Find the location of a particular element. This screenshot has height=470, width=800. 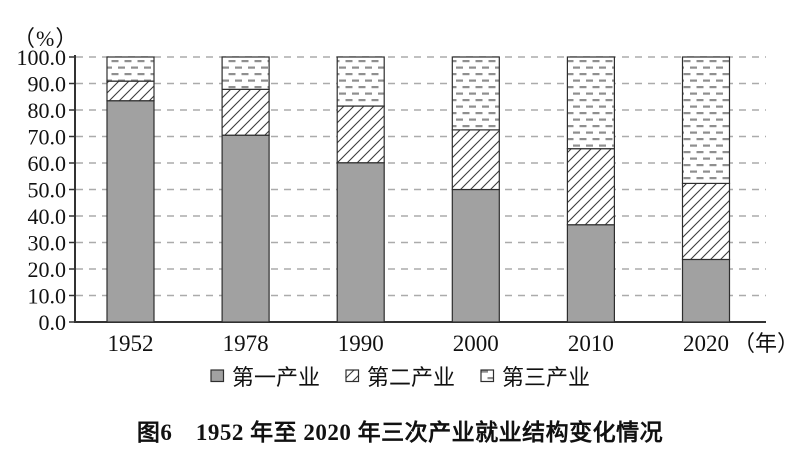

solid-gray-swatch-icon is located at coordinates (217, 376).